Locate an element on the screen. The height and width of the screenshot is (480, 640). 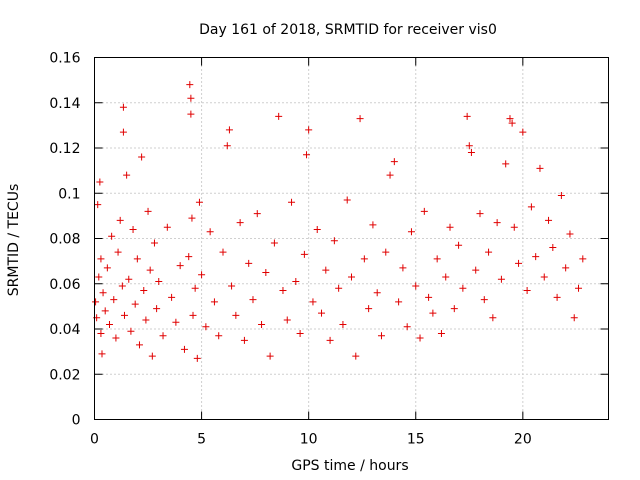
y-tick-label: 0.16 is located at coordinates (64, 59).